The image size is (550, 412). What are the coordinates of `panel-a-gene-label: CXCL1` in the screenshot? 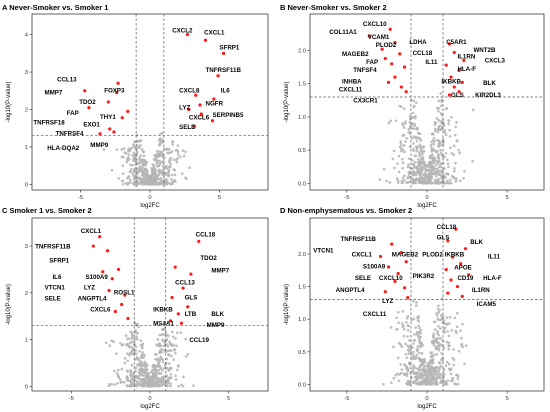 It's located at (214, 33).